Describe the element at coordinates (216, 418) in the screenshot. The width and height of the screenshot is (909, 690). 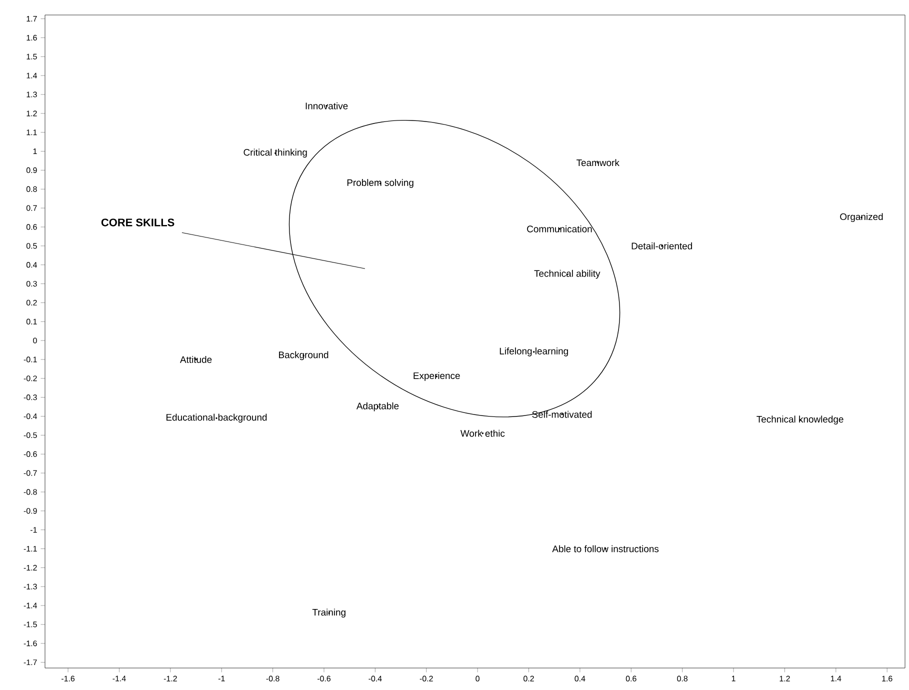
I see `data-label: Educational background` at that location.